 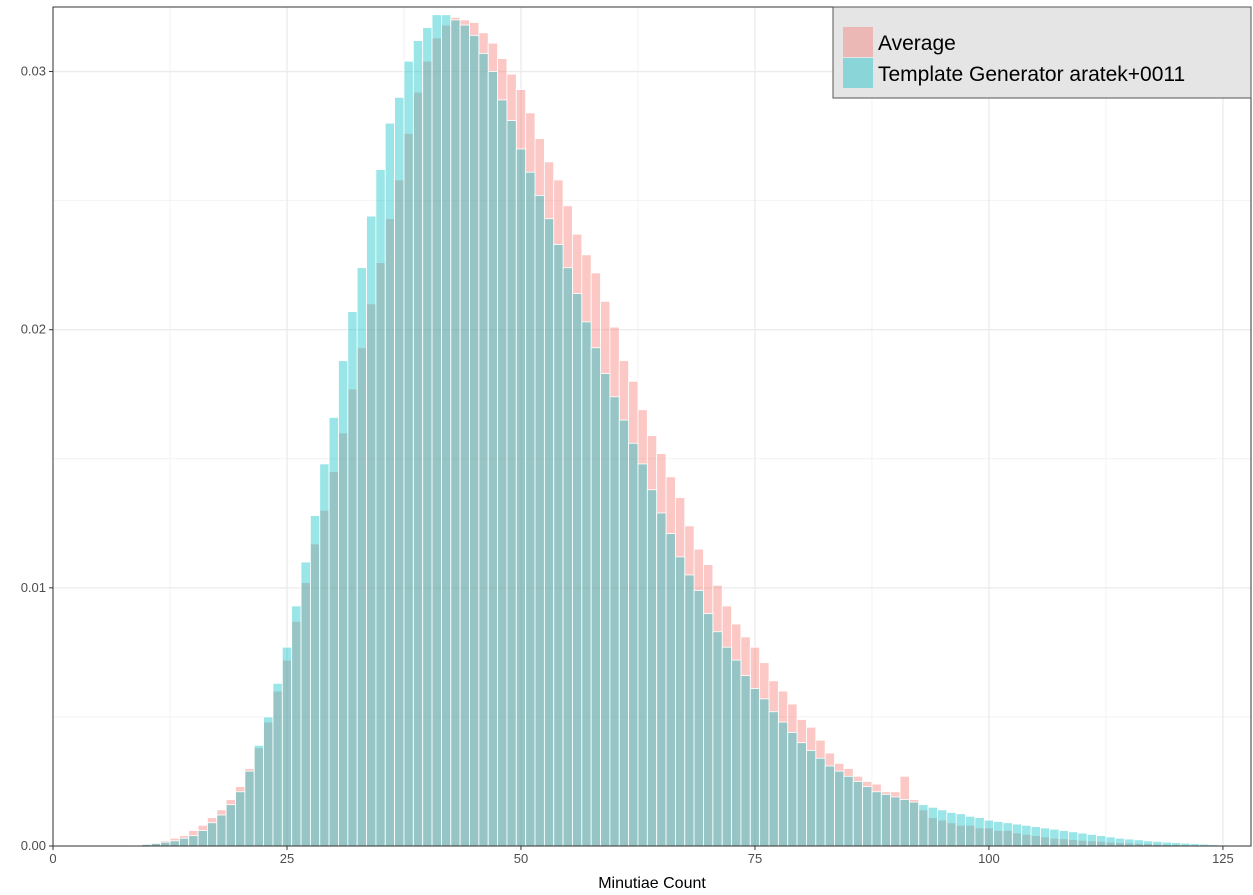 I want to click on legend-key-template-generator, so click(x=858, y=73).